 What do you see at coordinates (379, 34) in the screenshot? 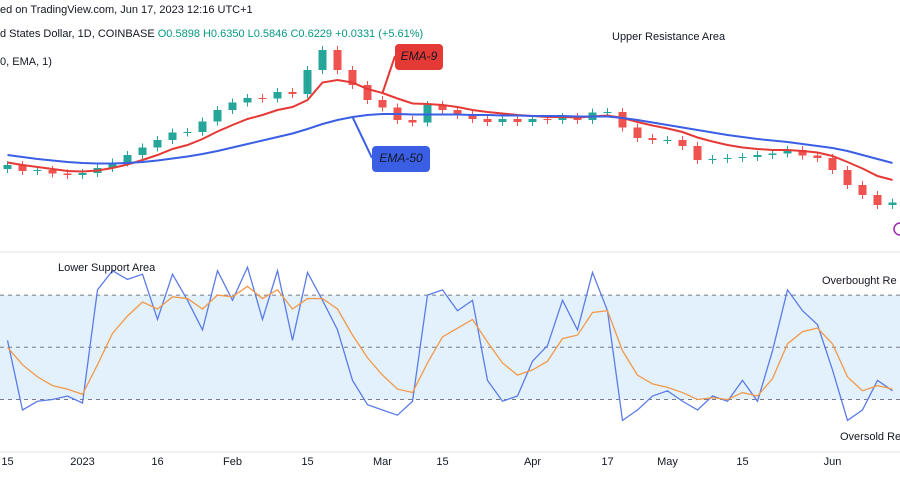
I see `change: +0.0331 (+5.61%)` at bounding box center [379, 34].